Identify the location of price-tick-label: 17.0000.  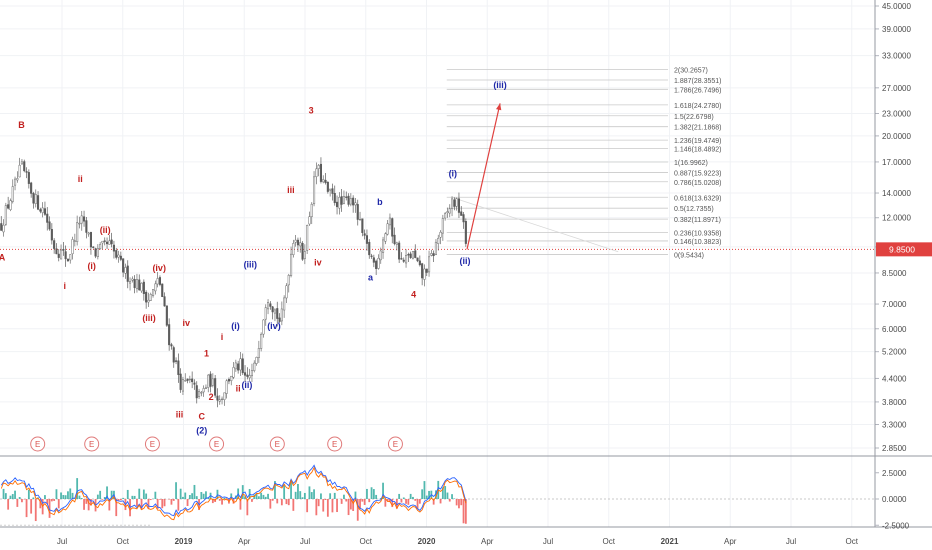
(896, 162).